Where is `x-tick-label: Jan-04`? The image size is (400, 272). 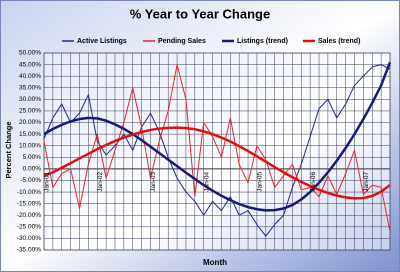 x-tick-label: Jan-04 is located at coordinates (206, 181).